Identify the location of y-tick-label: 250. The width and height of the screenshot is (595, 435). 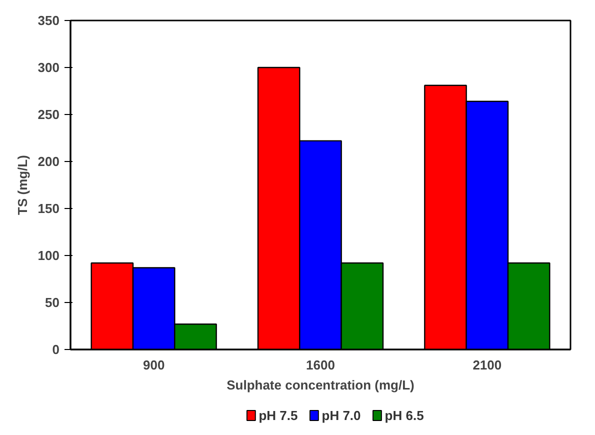
(49, 114).